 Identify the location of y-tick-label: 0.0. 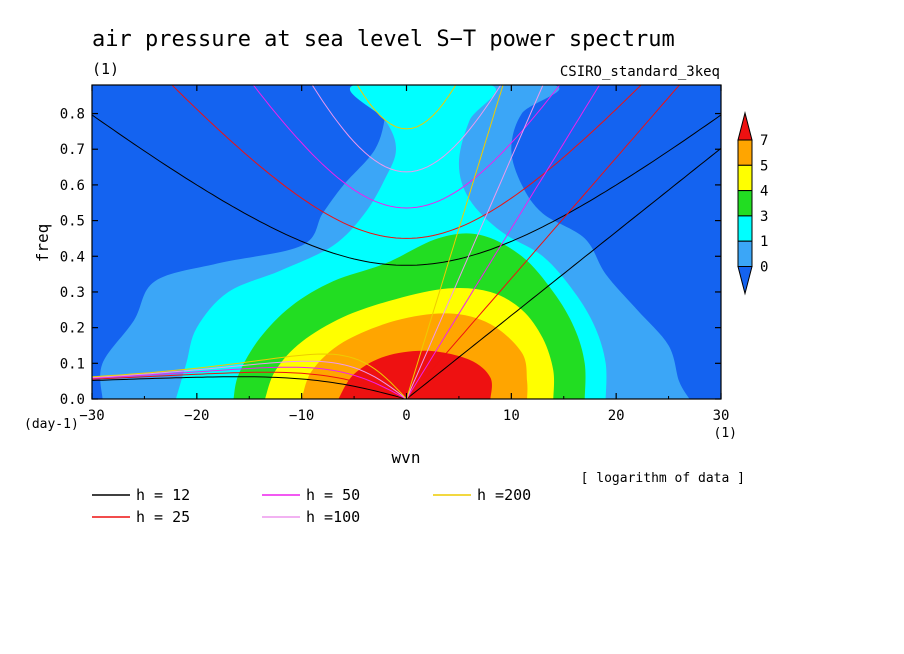
(72, 400).